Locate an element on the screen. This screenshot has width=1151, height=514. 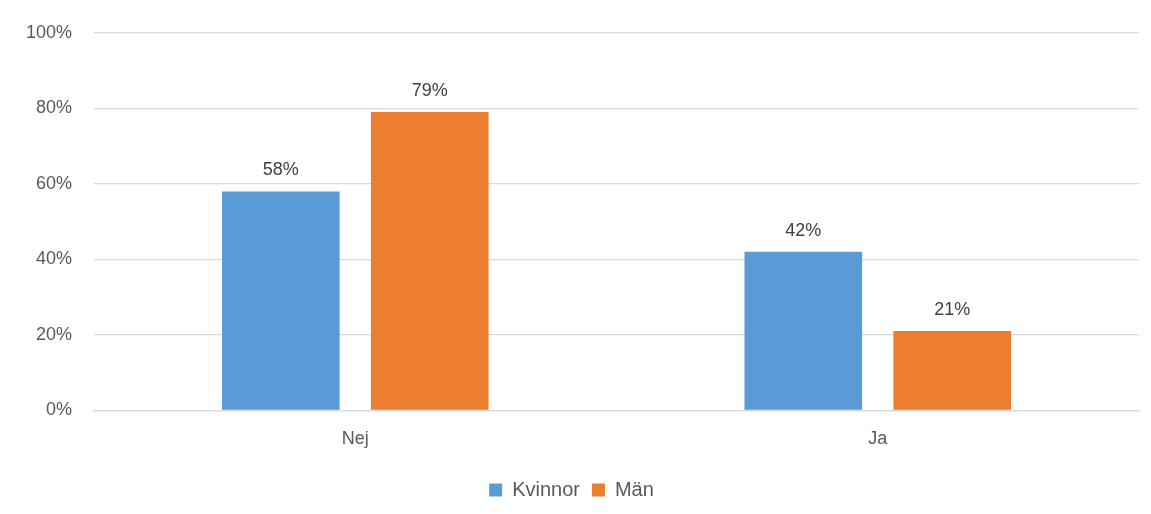
data-label: 21% is located at coordinates (952, 309).